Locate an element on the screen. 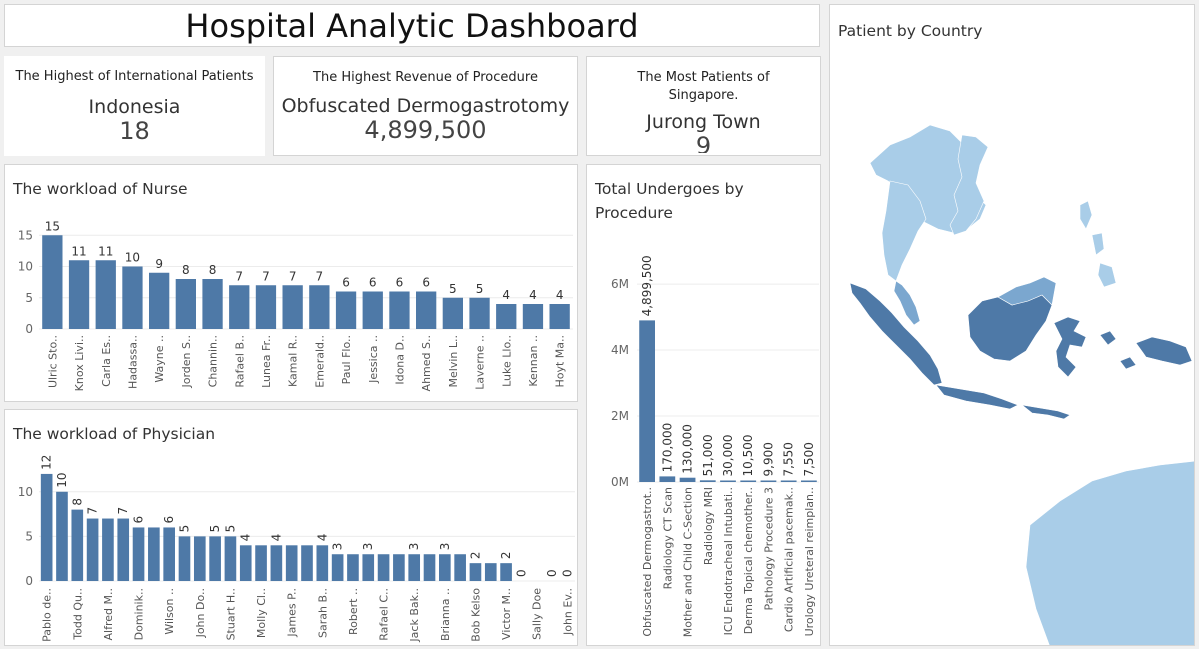  data-label: 3 is located at coordinates (445, 547).